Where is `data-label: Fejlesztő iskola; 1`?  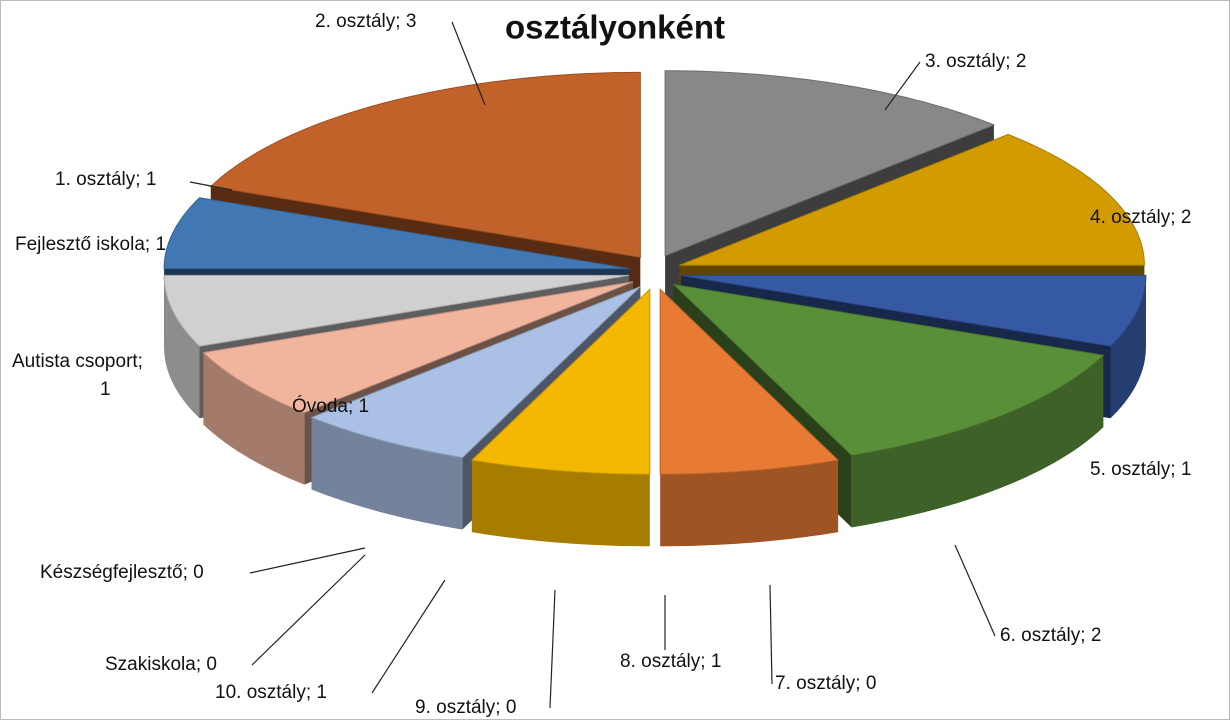
data-label: Fejlesztő iskola; 1 is located at coordinates (90, 244).